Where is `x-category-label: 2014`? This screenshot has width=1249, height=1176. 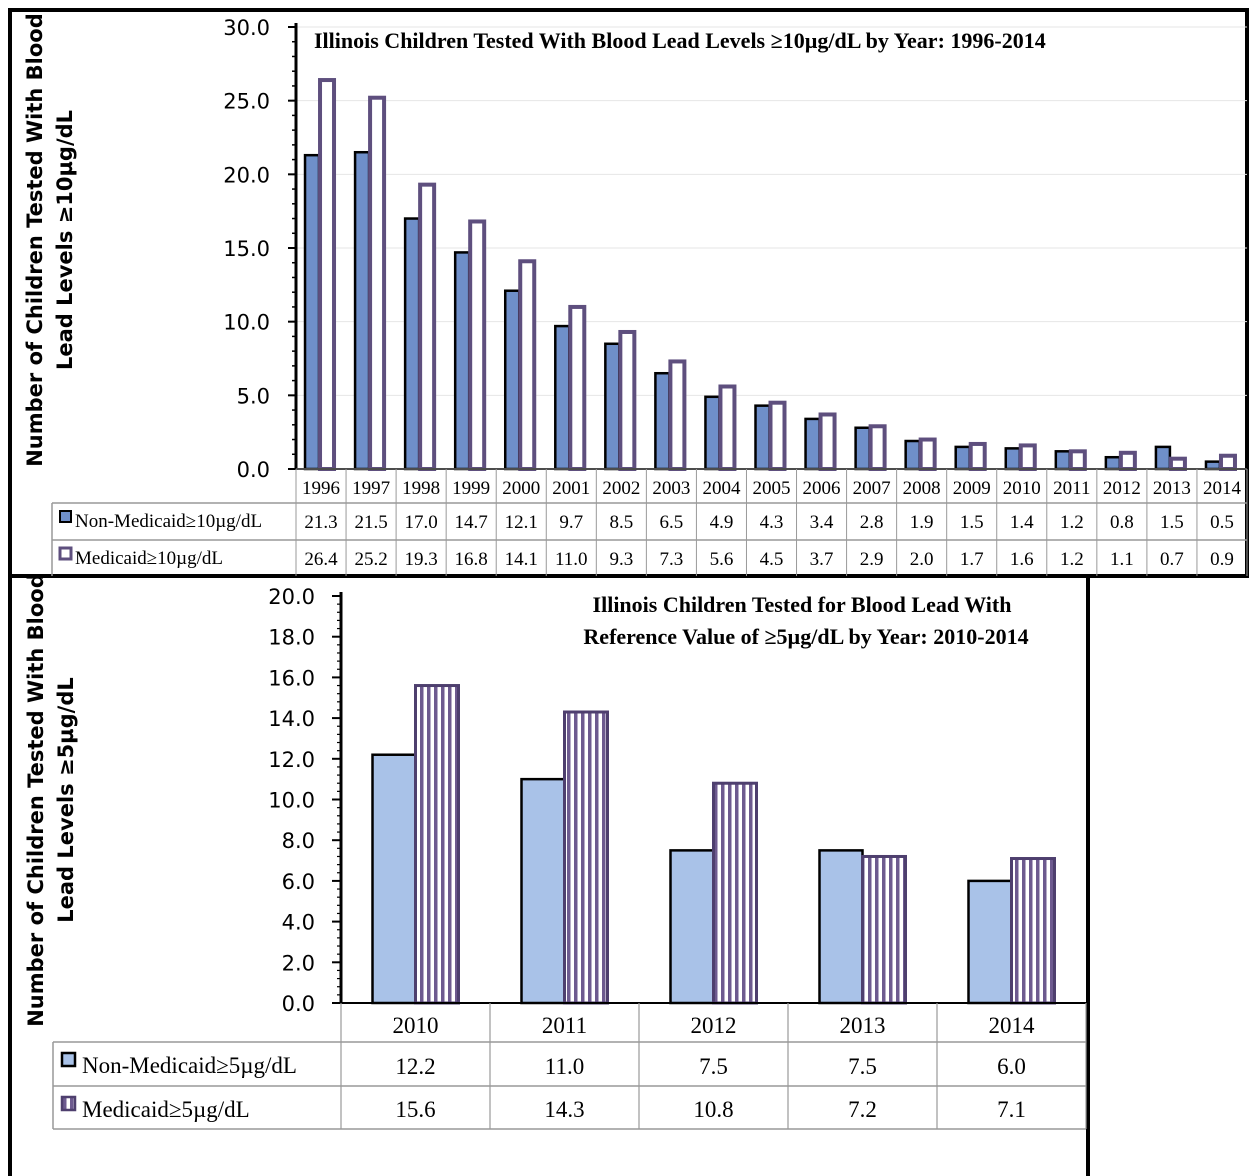 x-category-label: 2014 is located at coordinates (1222, 488).